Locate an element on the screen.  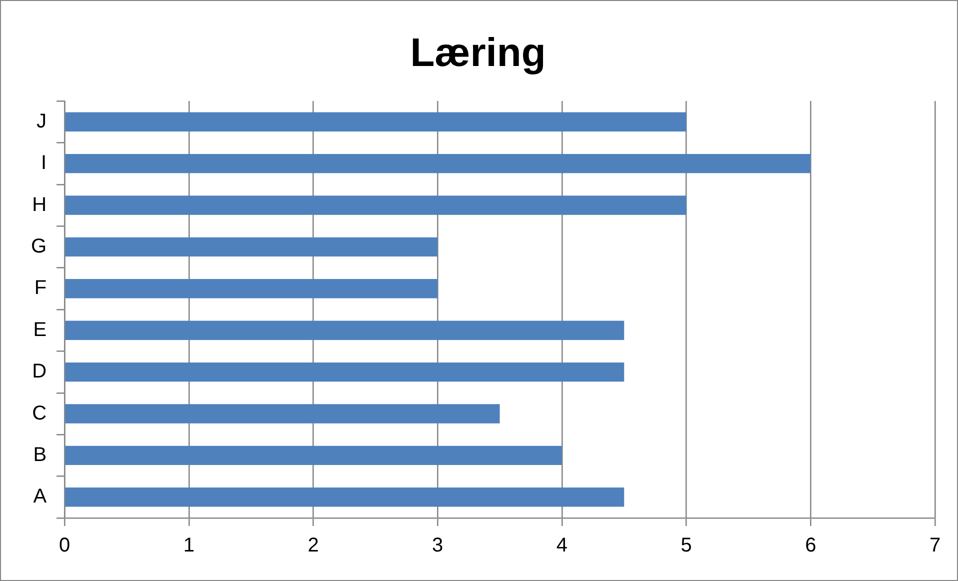
x-tick-label: 0 is located at coordinates (64, 545).